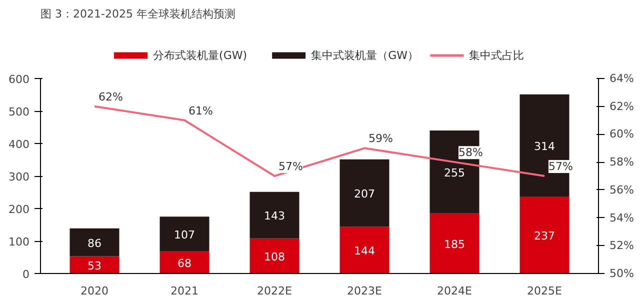 The height and width of the screenshot is (305, 641). Describe the element at coordinates (454, 291) in the screenshot. I see `x-tick-label: 2024E` at that location.